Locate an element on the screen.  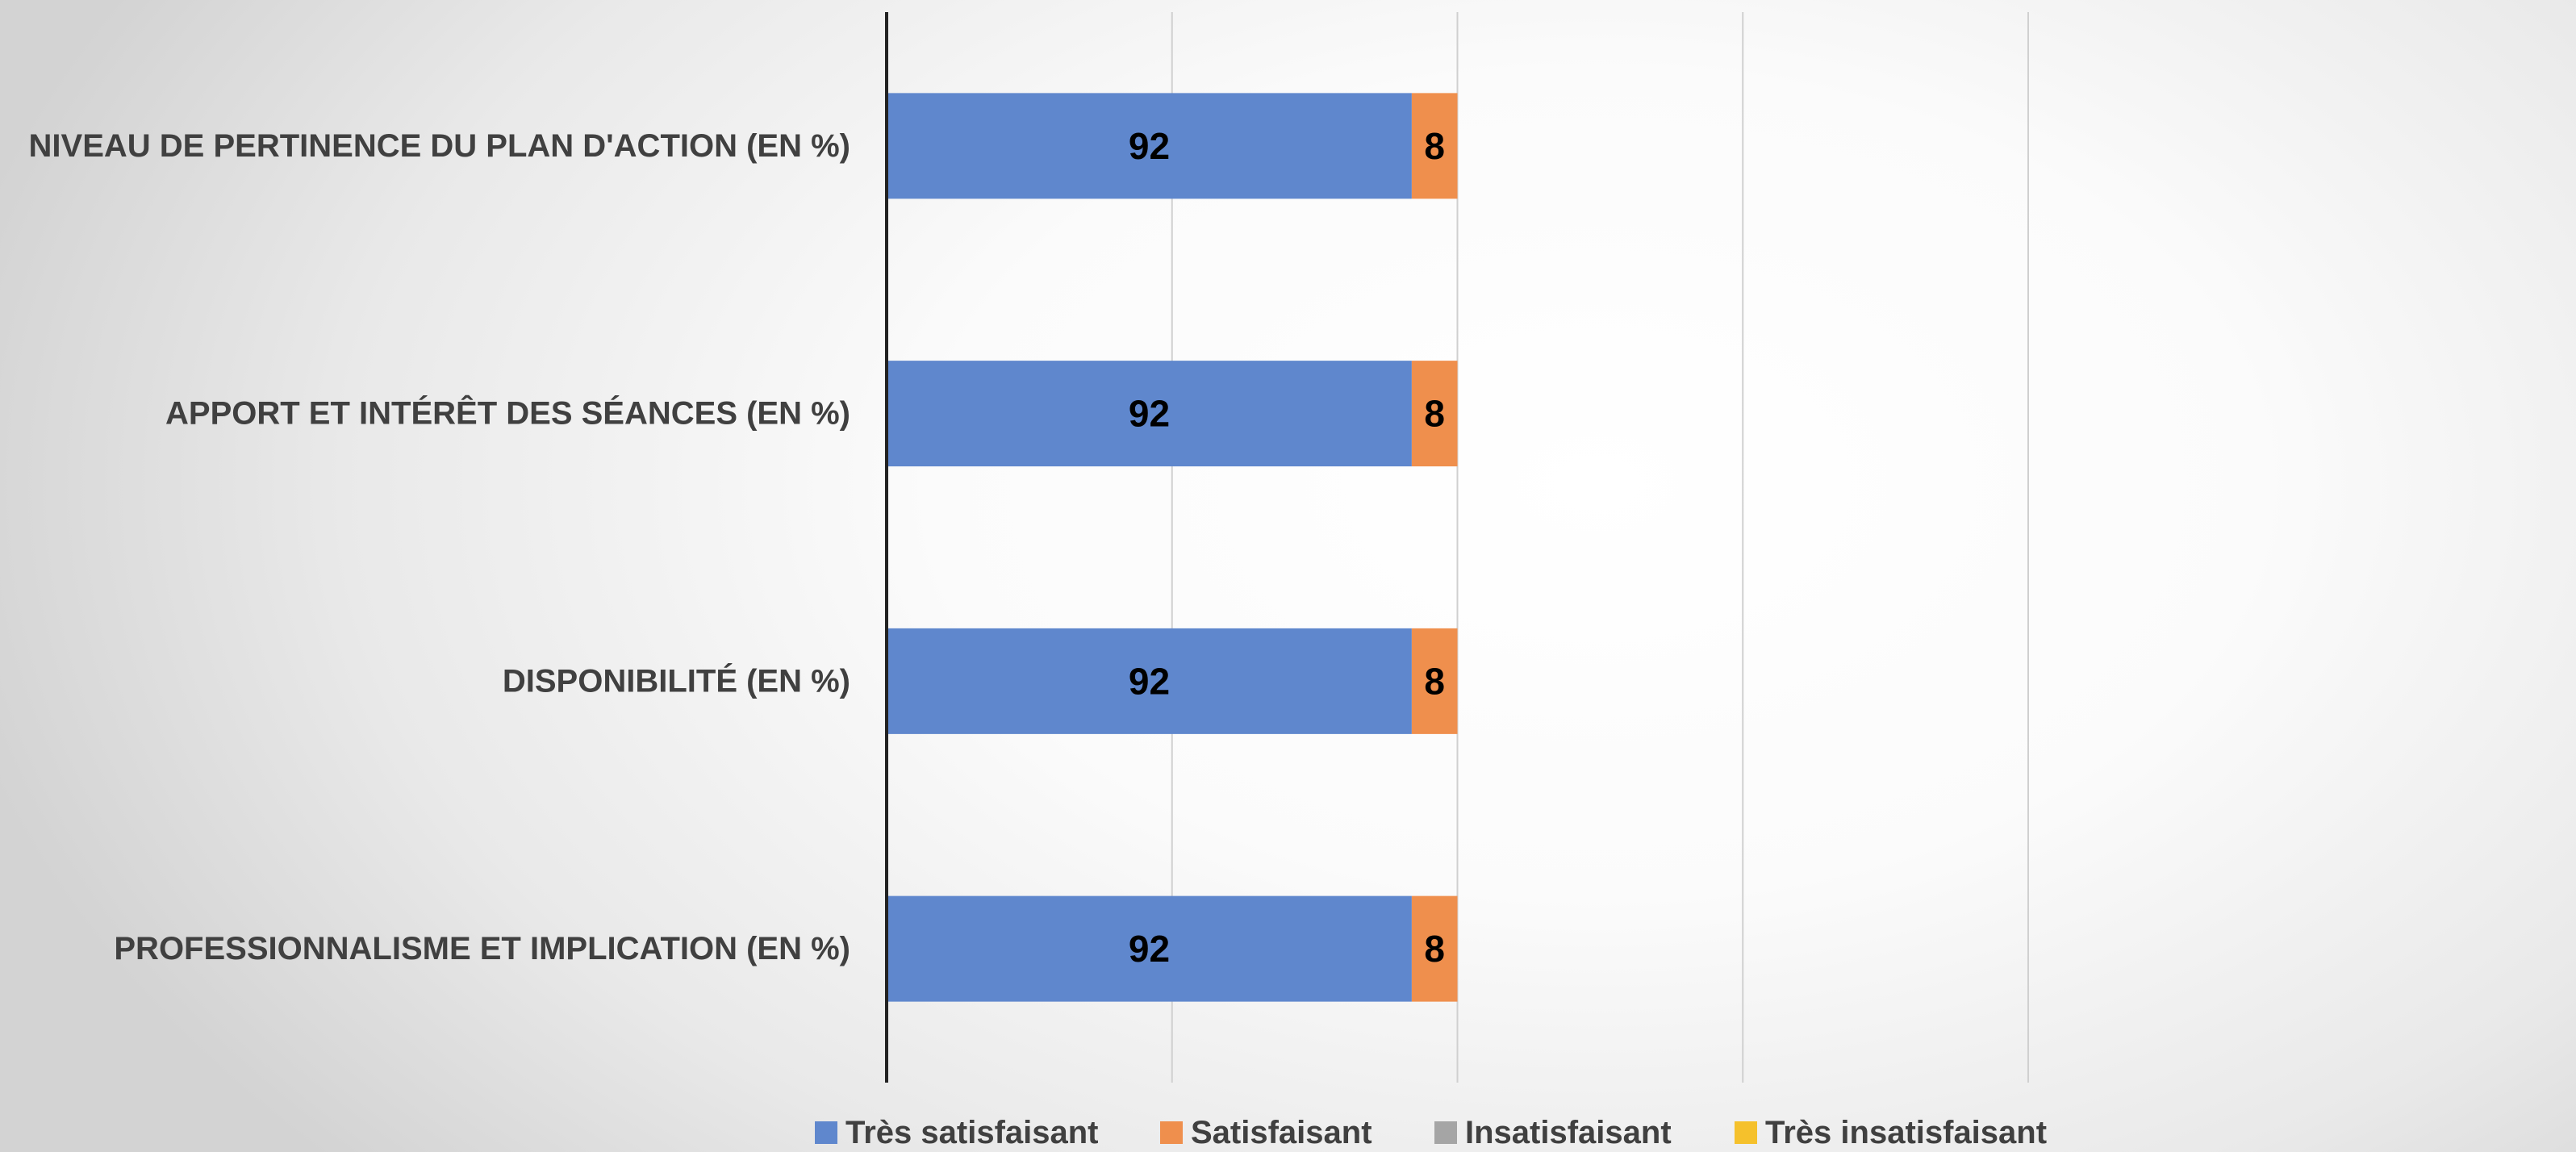
legend-label: Satisfaisant is located at coordinates (1281, 1132).